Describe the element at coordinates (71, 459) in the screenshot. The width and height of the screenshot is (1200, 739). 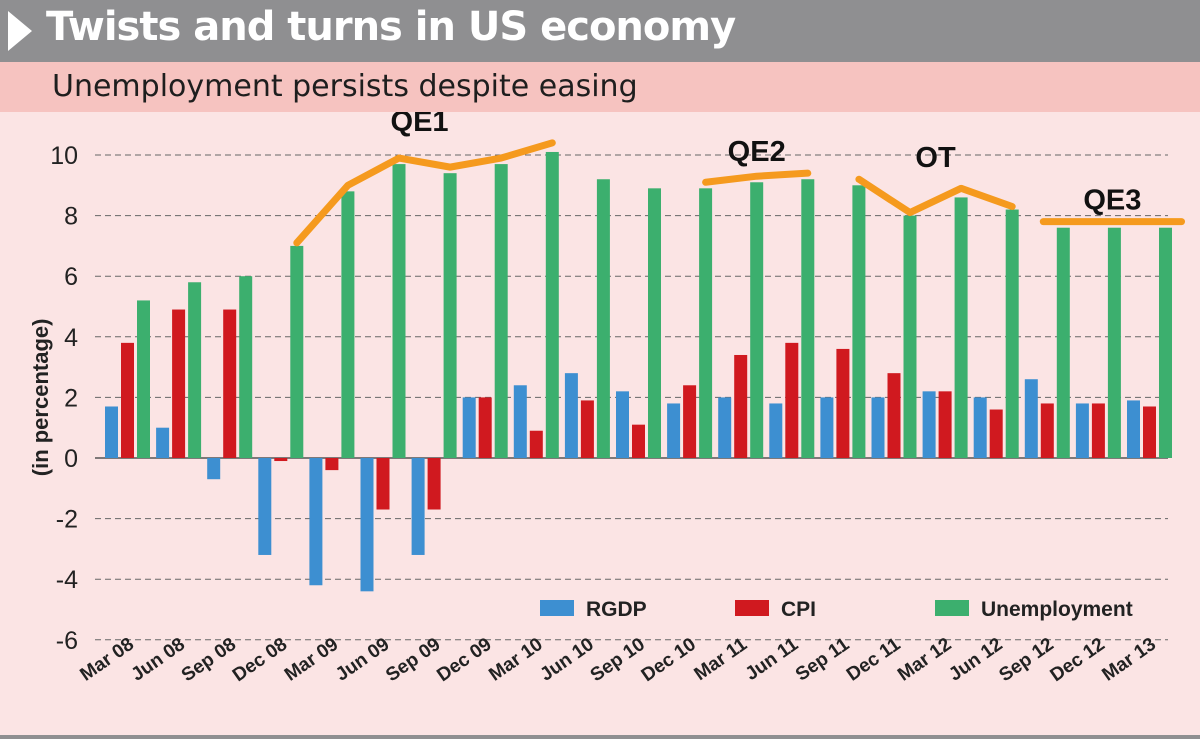
I see `y-tick-label: 0` at that location.